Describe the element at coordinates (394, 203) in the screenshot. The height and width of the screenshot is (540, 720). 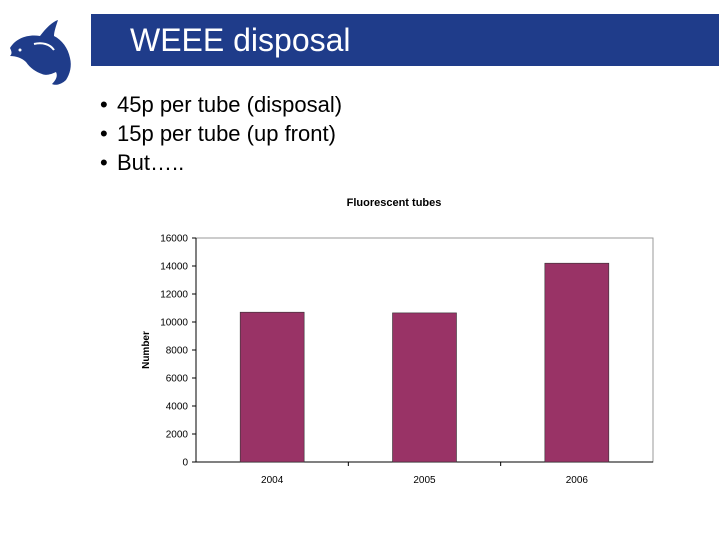
I see `chart-title: Fluorescent tubes` at that location.